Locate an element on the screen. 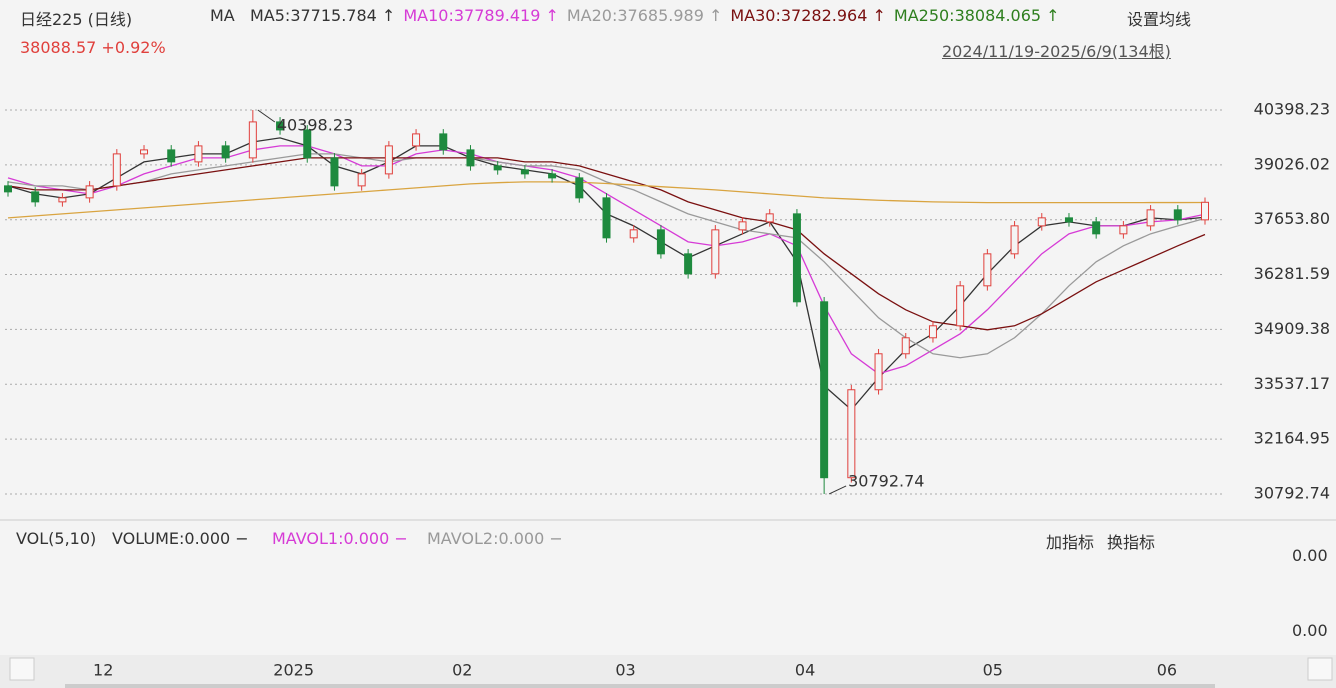 The image size is (1336, 688). x-tick-label: 05 is located at coordinates (993, 670).